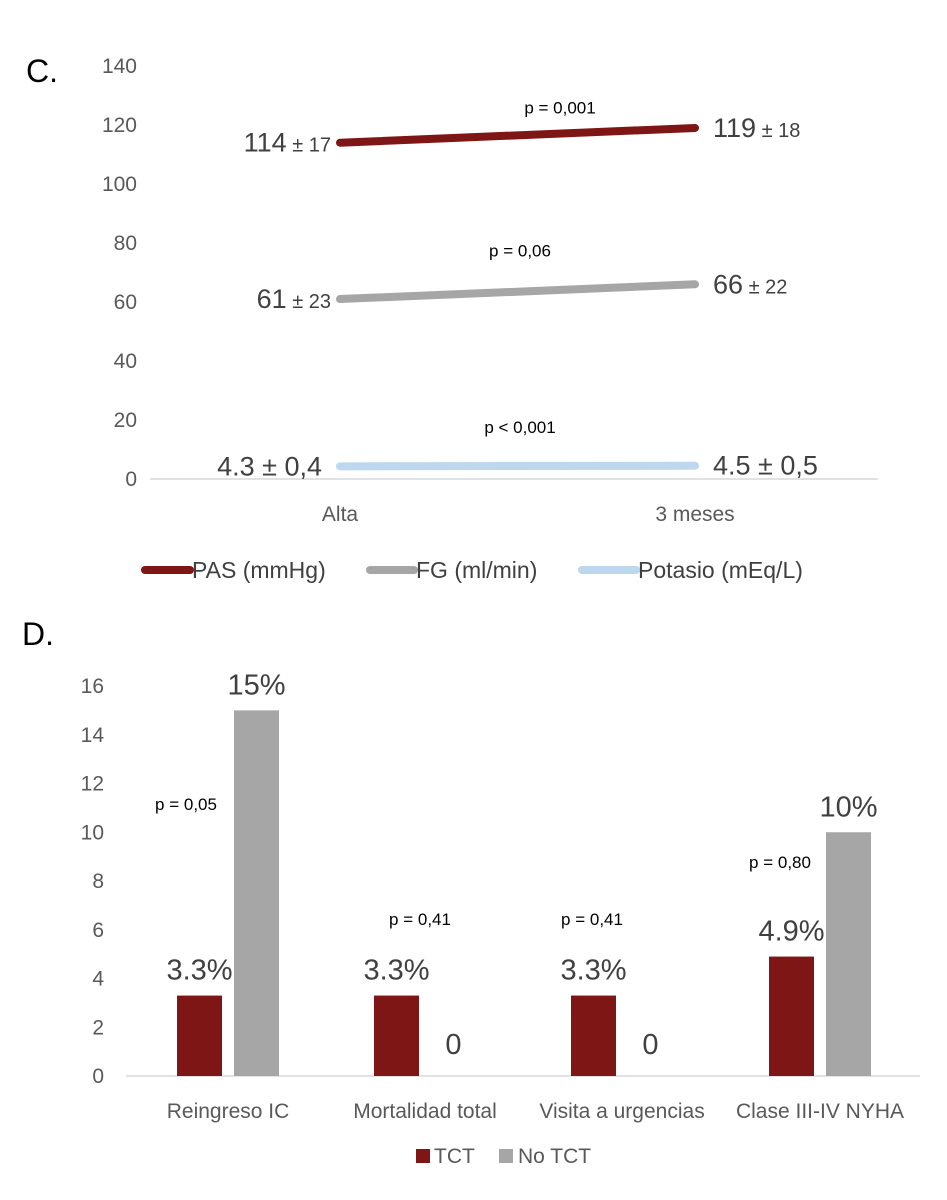 The image size is (947, 1200). Describe the element at coordinates (780, 862) in the screenshot. I see `p-value-label: p = 0,80` at that location.